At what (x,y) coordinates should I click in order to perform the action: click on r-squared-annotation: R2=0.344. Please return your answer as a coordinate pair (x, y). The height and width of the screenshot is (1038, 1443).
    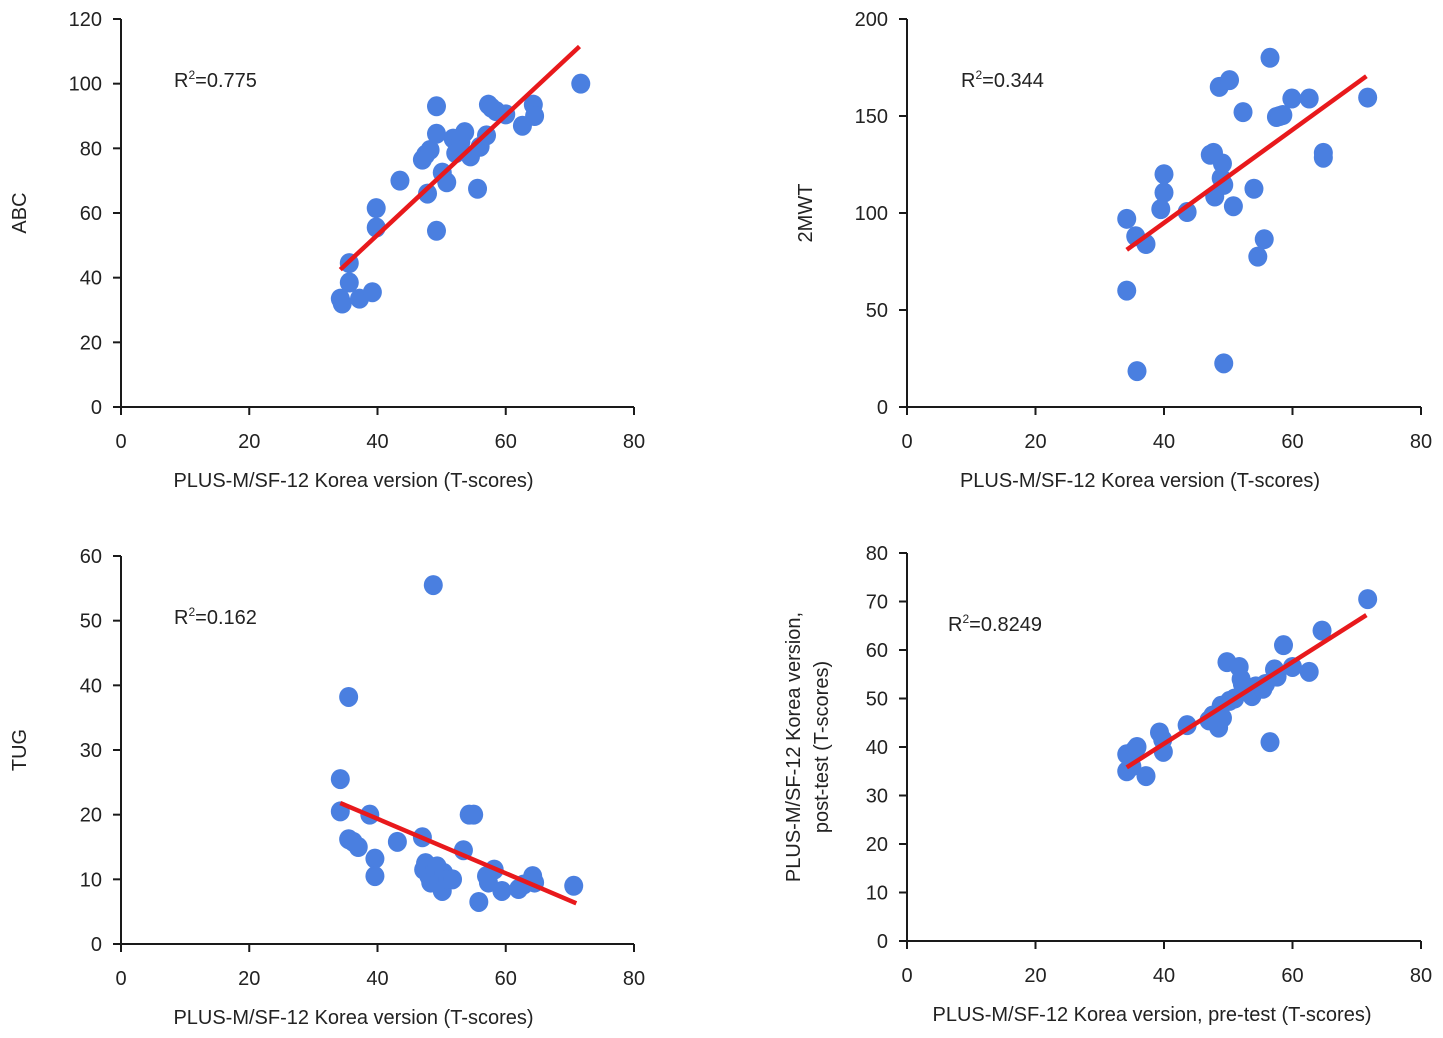
    Looking at the image, I should click on (1002, 80).